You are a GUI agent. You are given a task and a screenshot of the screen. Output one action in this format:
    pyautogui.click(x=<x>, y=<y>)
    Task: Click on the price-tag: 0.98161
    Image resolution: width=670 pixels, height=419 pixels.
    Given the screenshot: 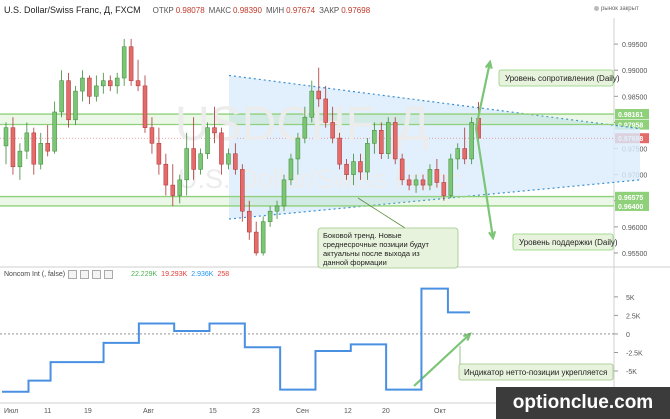 What is the action you would take?
    pyautogui.click(x=630, y=115)
    